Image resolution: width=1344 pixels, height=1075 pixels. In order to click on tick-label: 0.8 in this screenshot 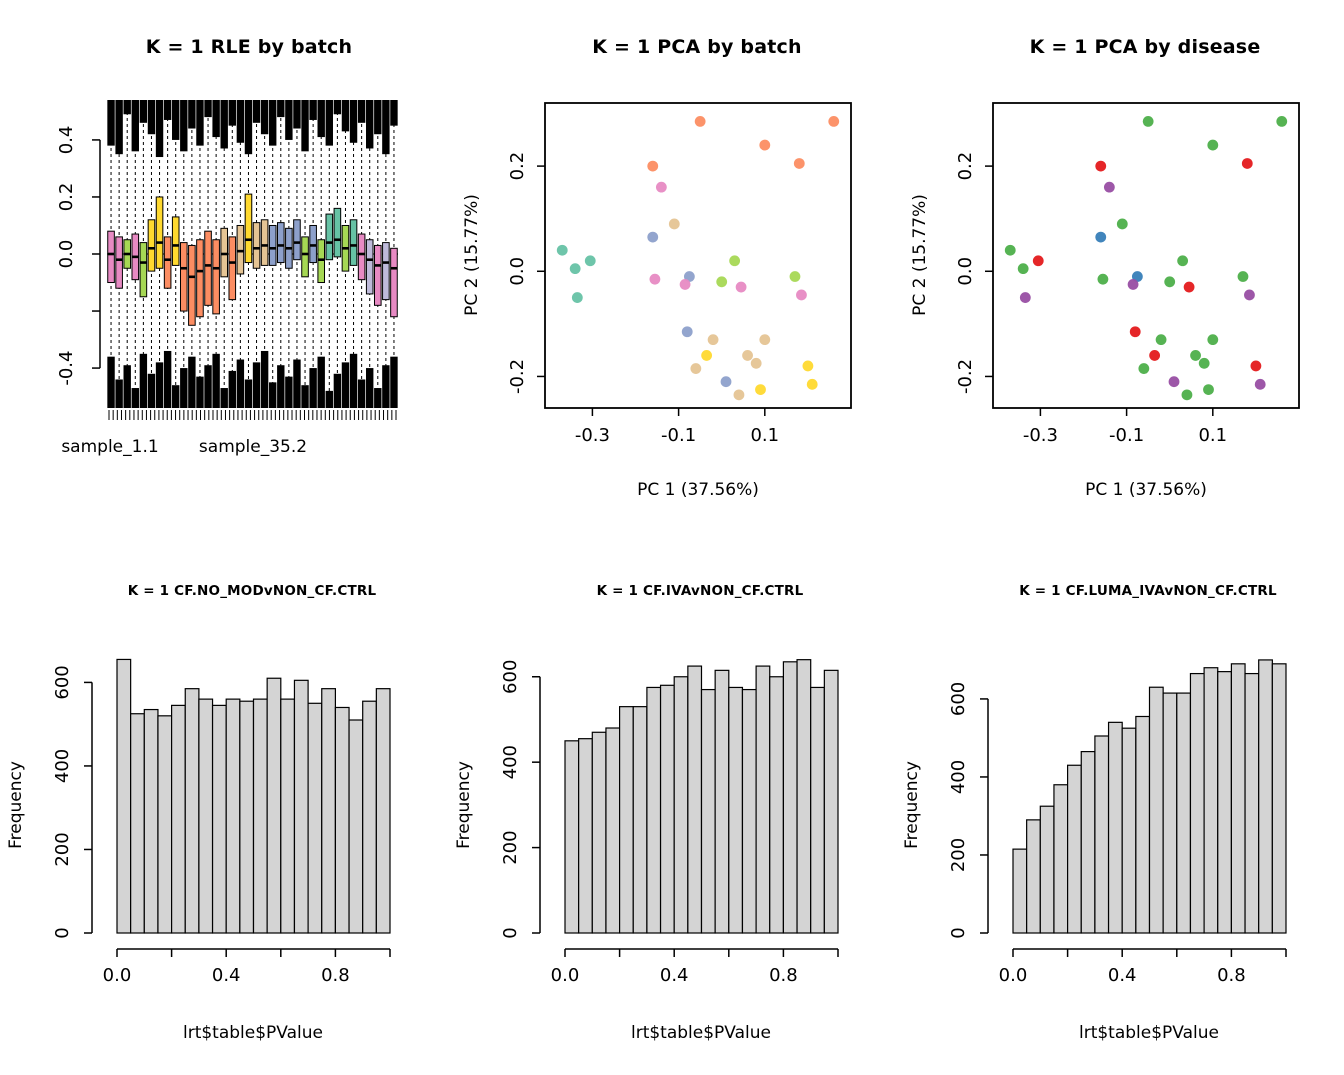, I will do `click(1231, 975)`.